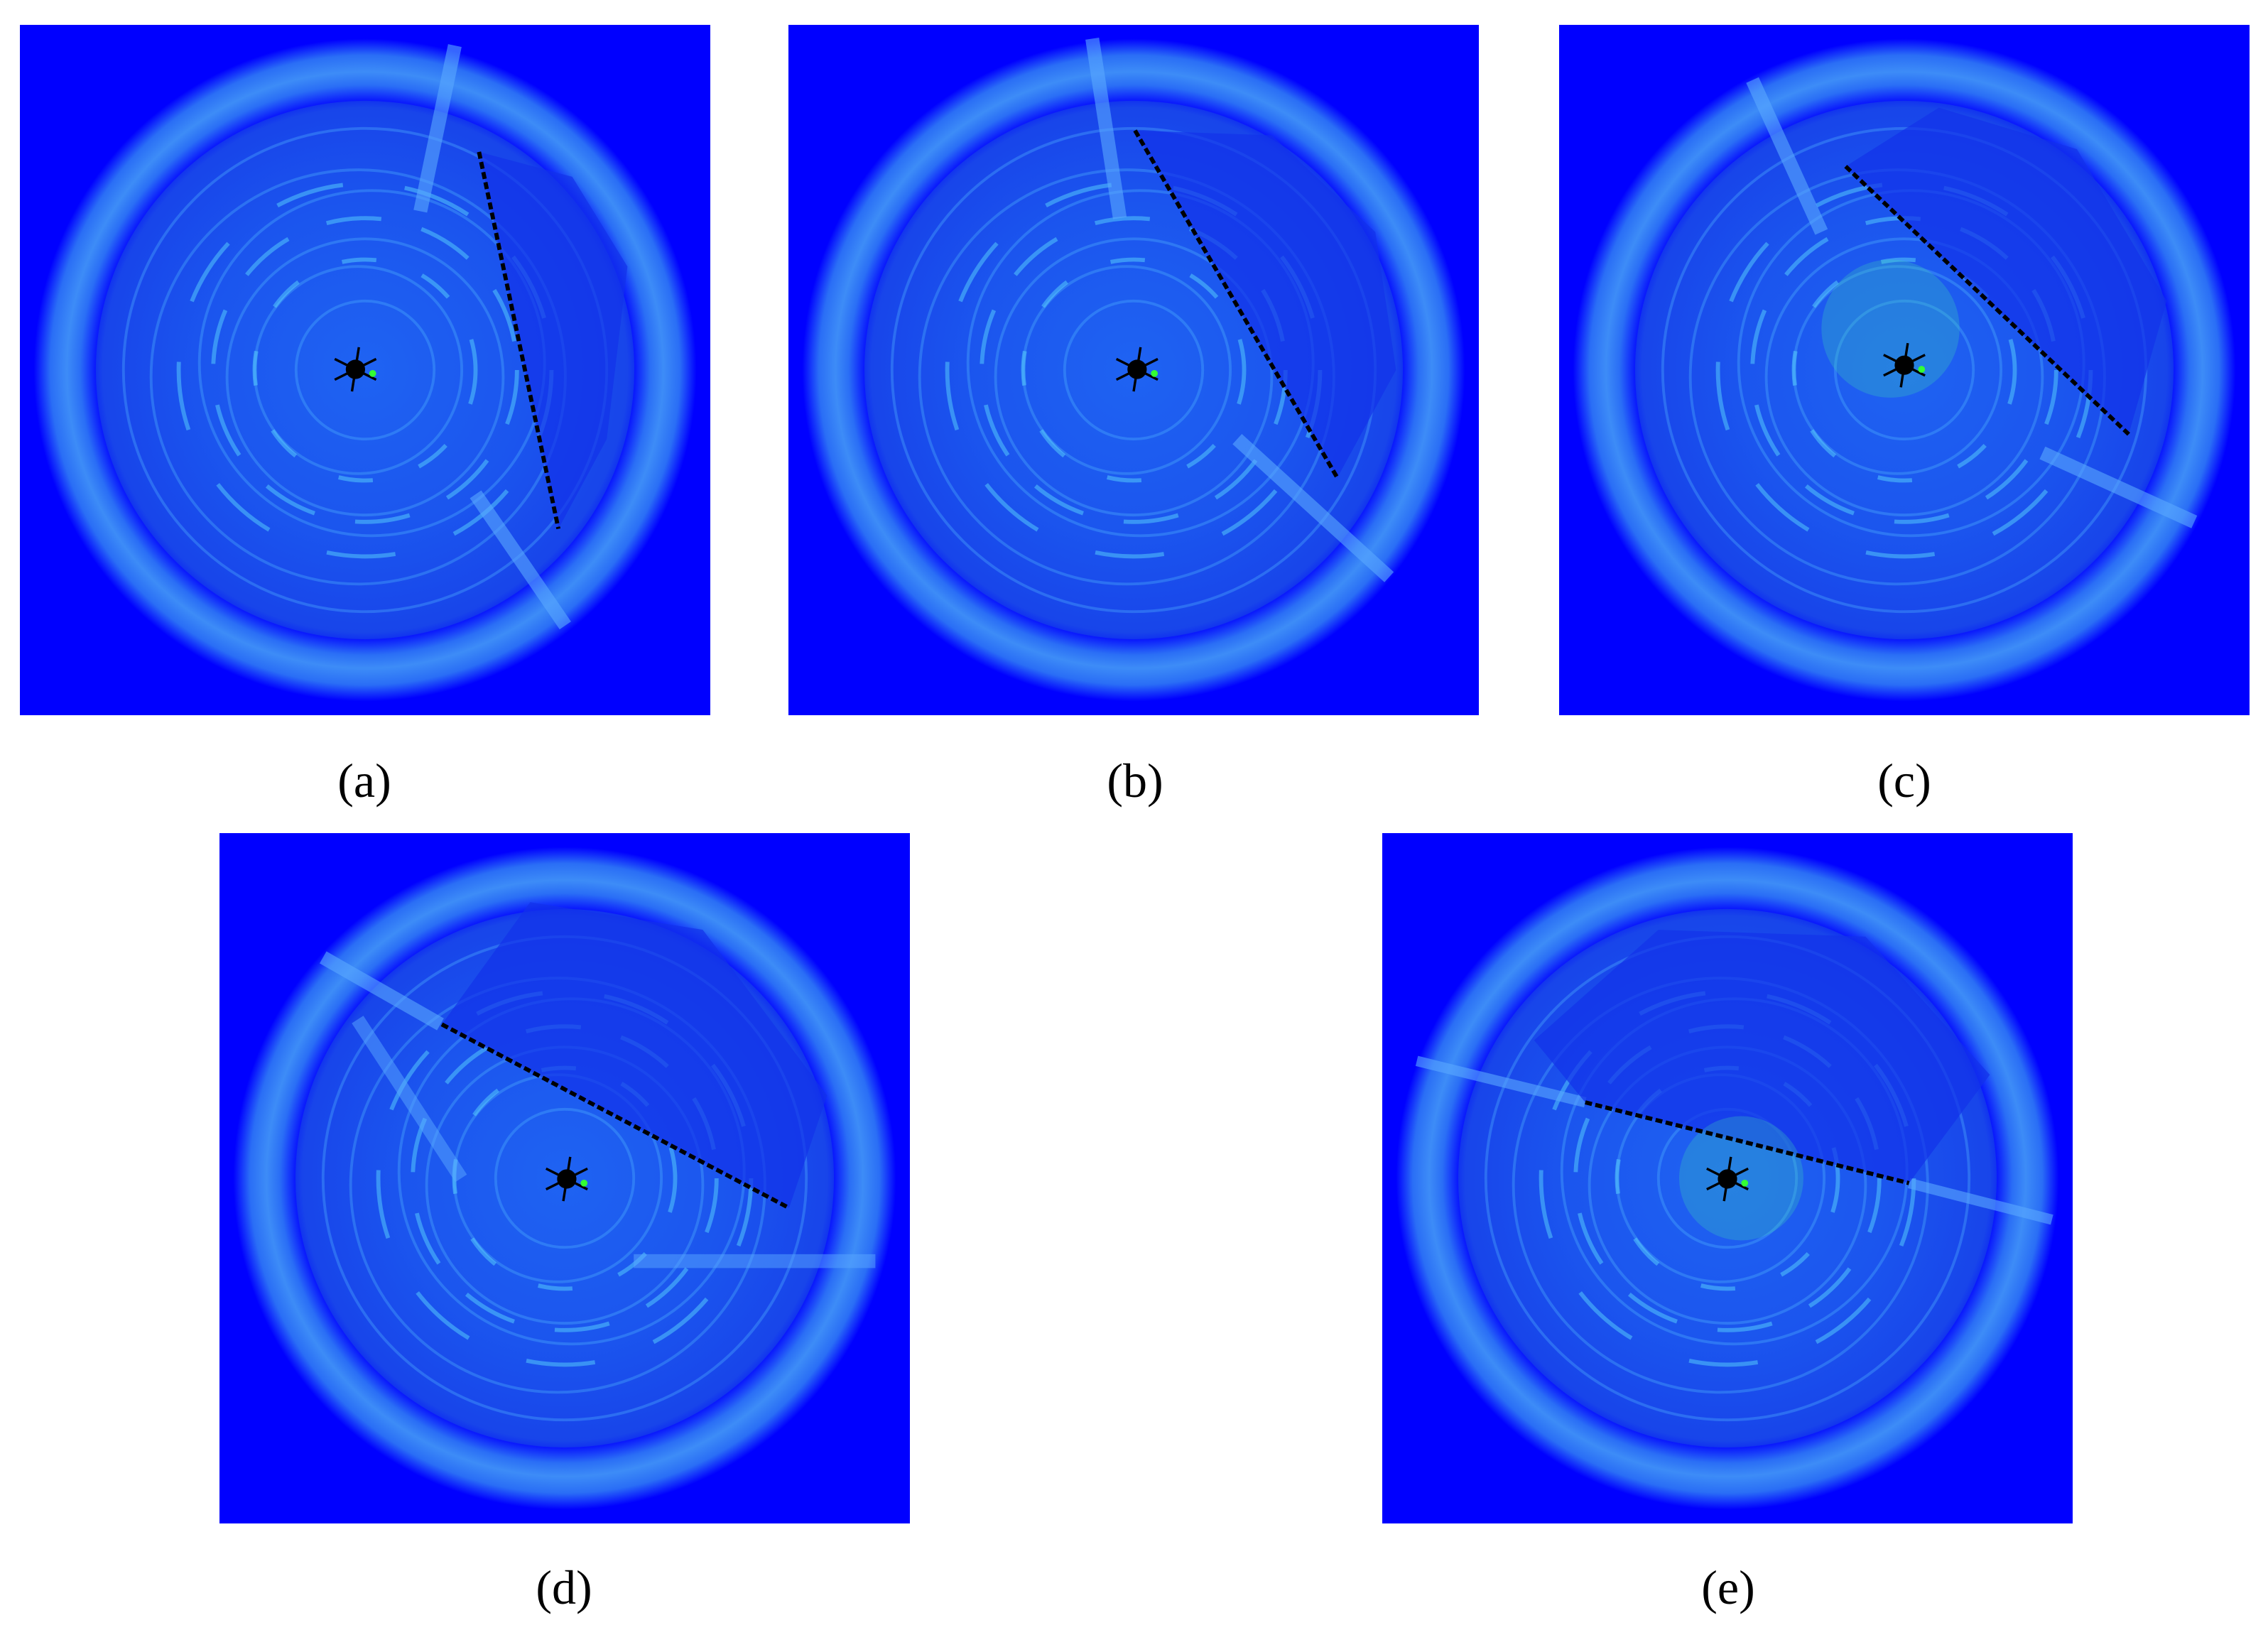  I want to click on panel-label: (a), so click(364, 781).